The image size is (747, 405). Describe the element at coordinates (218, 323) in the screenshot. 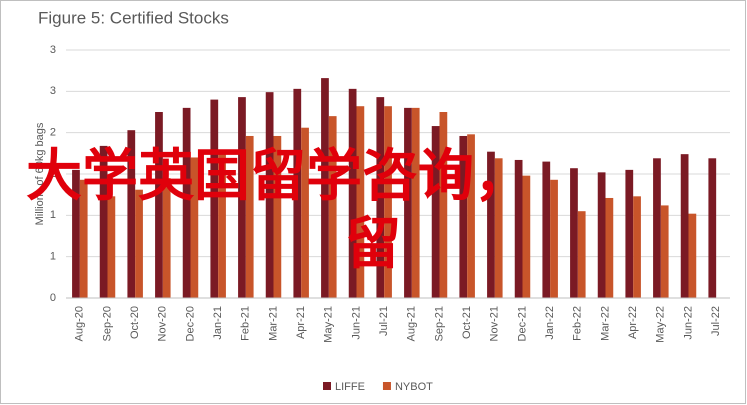

I see `x-tick-label: Jan-21` at that location.